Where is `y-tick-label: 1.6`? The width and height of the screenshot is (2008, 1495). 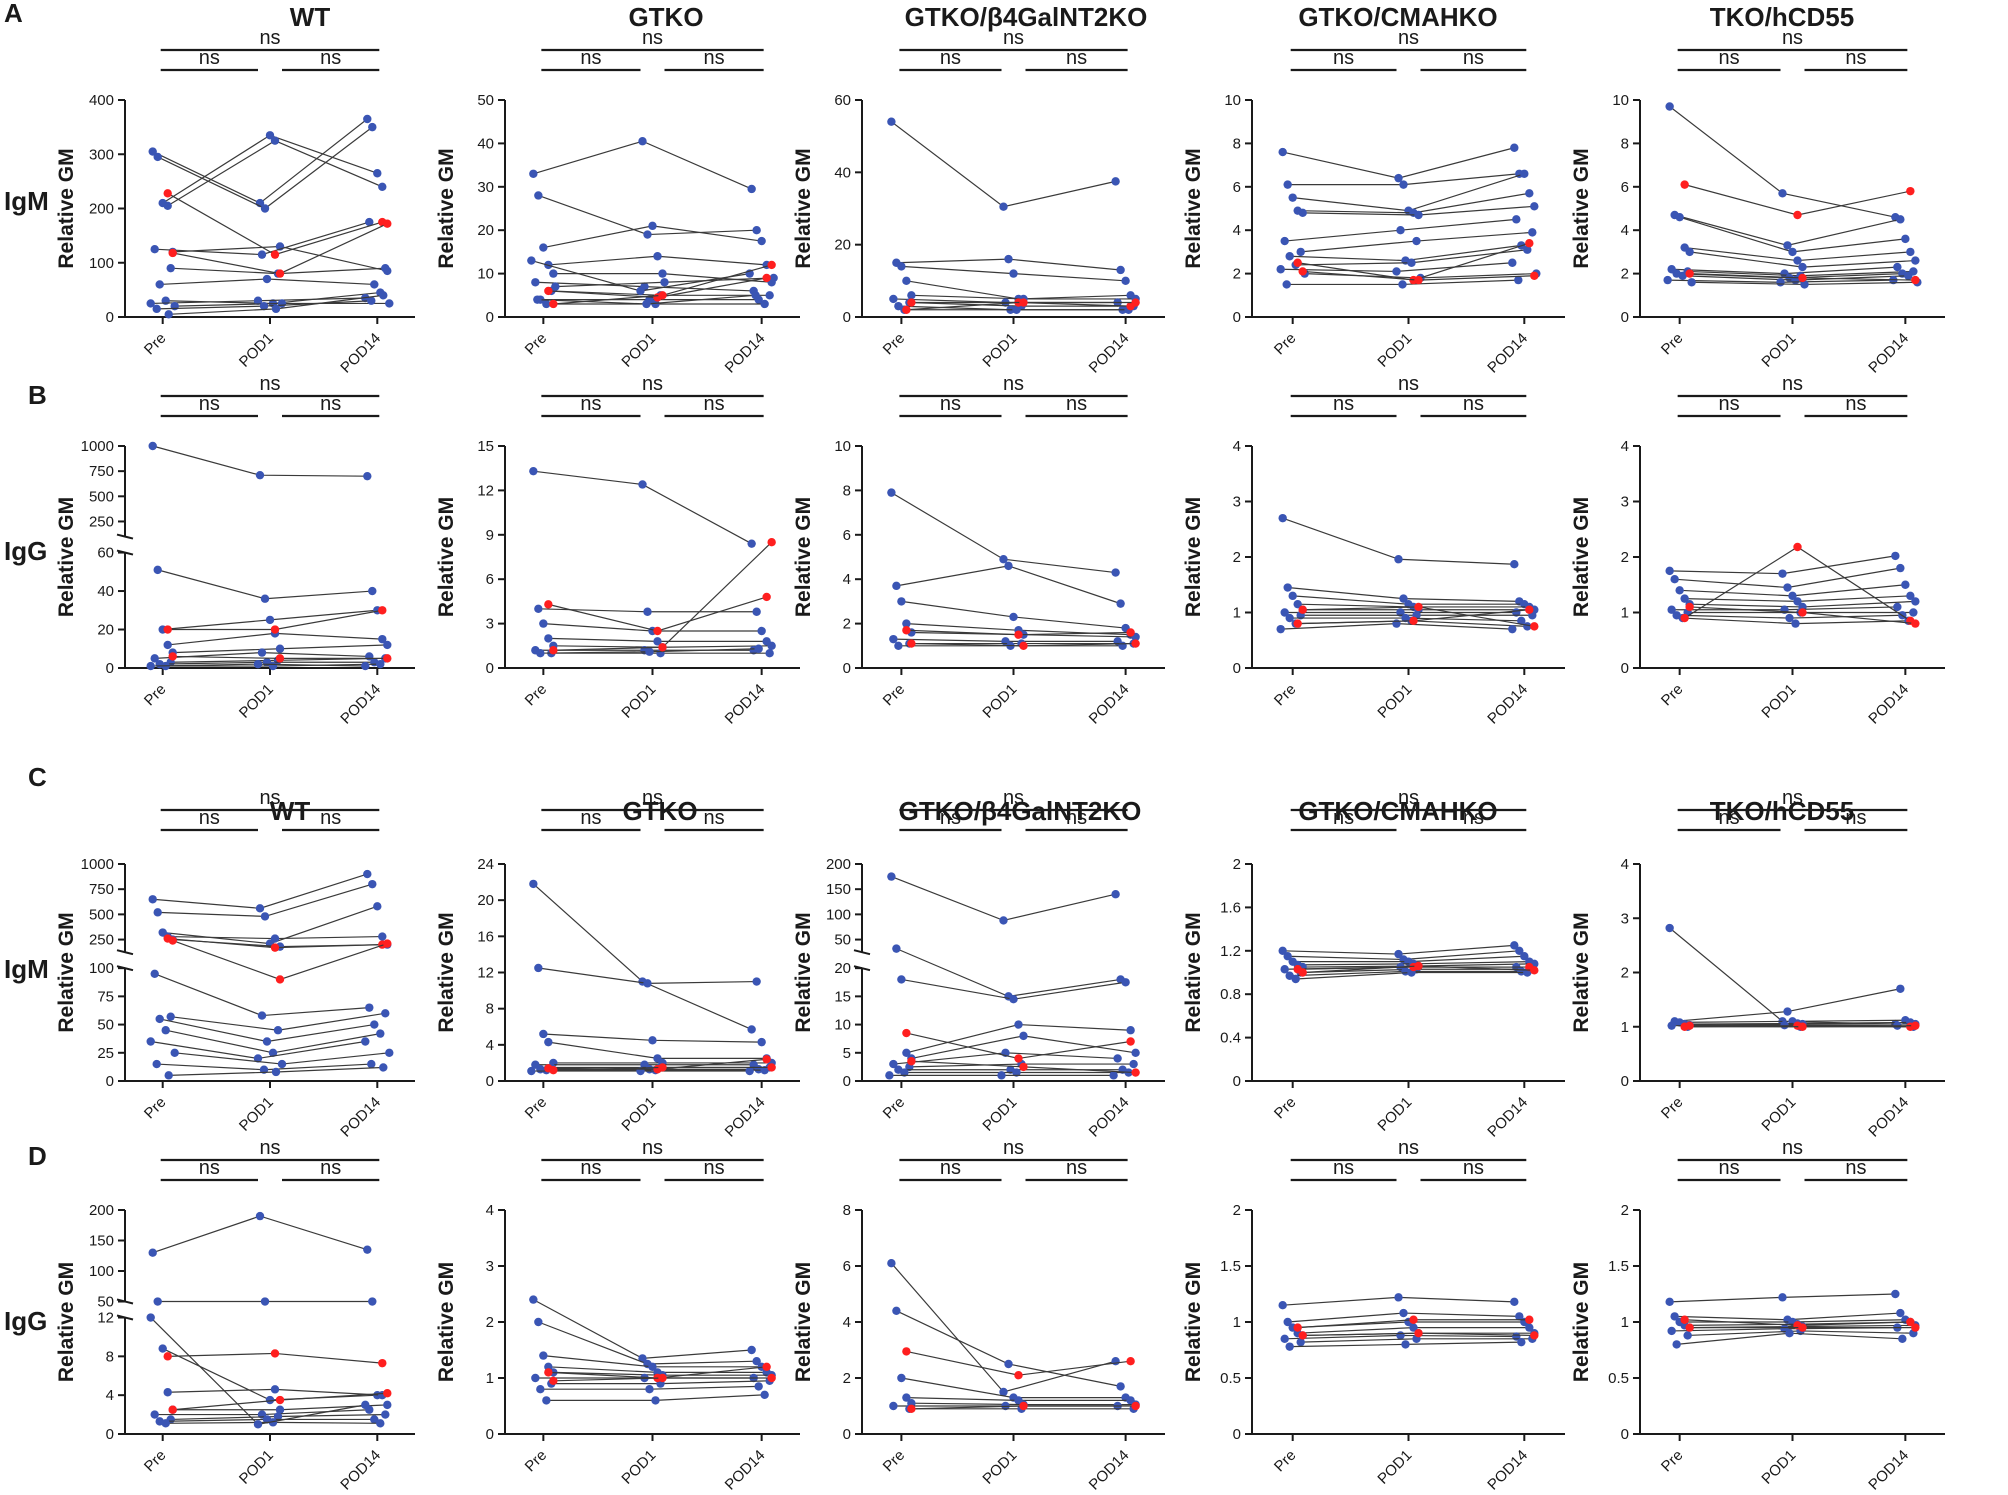 y-tick-label: 1.6 is located at coordinates (1230, 907).